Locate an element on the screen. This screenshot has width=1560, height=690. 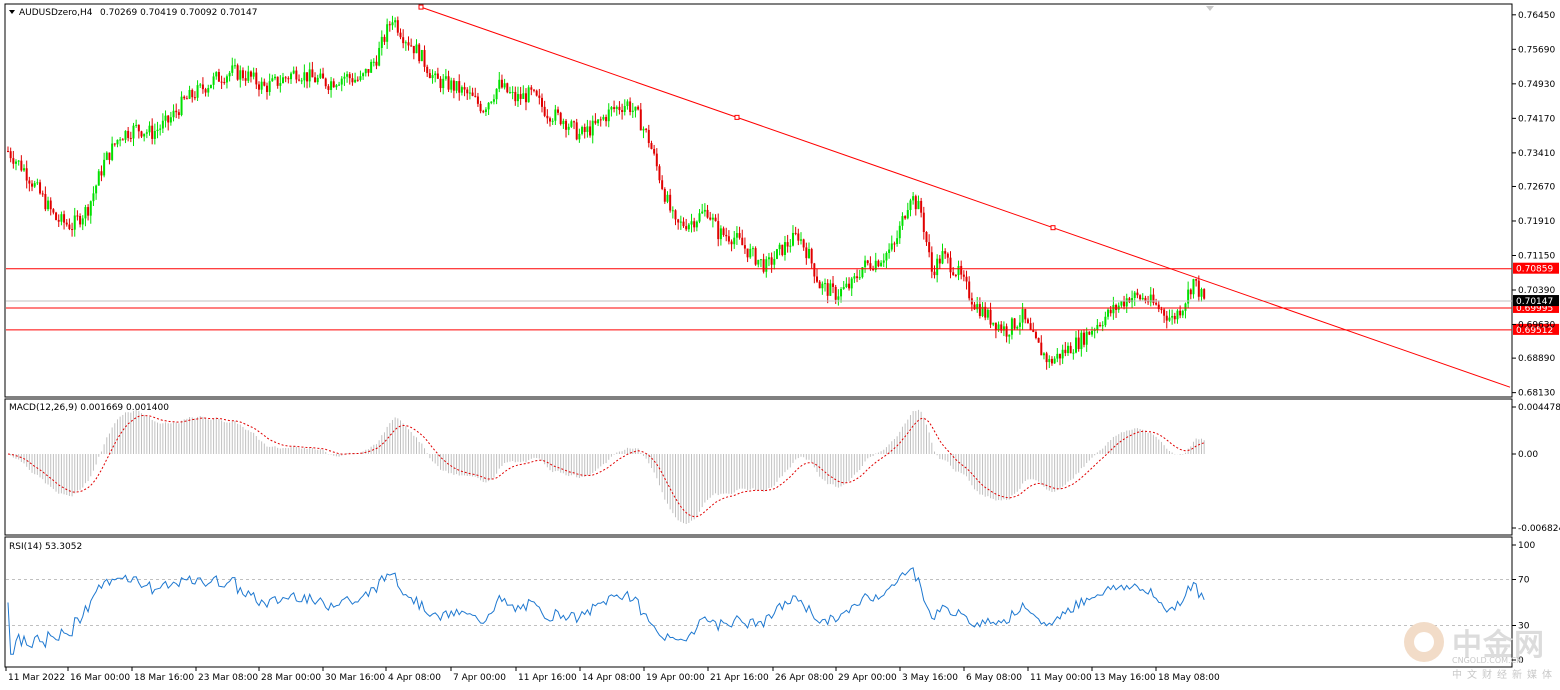
price-tick-label: 0.72670 is located at coordinates (1536, 187).